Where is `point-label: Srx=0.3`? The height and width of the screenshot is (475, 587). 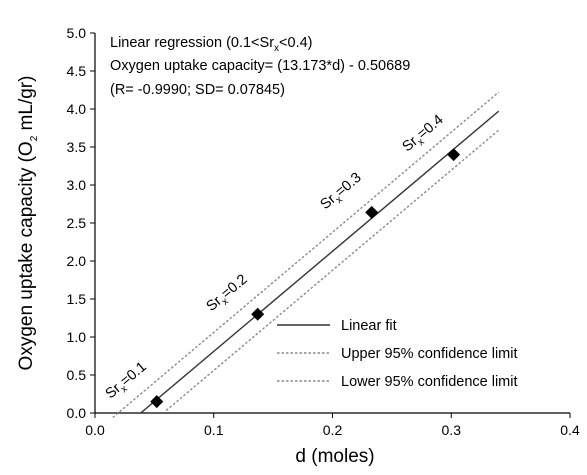
point-label: Srx=0.3 is located at coordinates (342, 193).